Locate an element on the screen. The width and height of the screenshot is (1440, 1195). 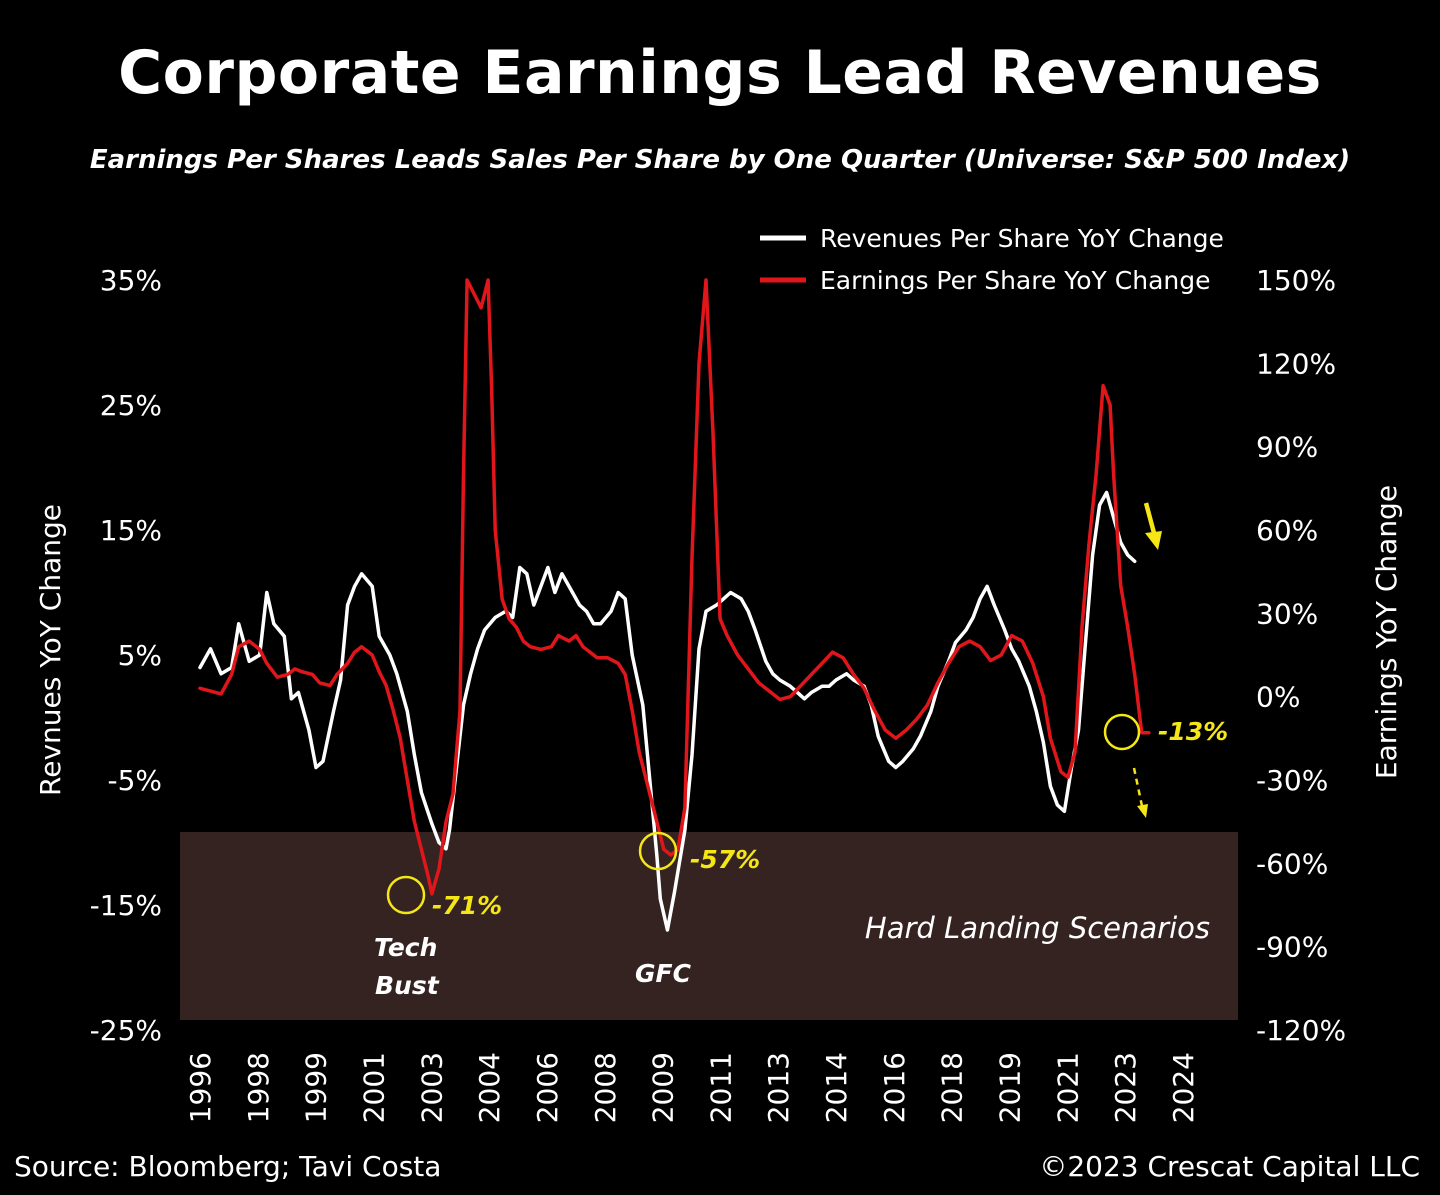
right-axis-ticks: 150% 120% 90% 60% 30% 0% -30% -60% -90% -120% is located at coordinates (1301, 655).